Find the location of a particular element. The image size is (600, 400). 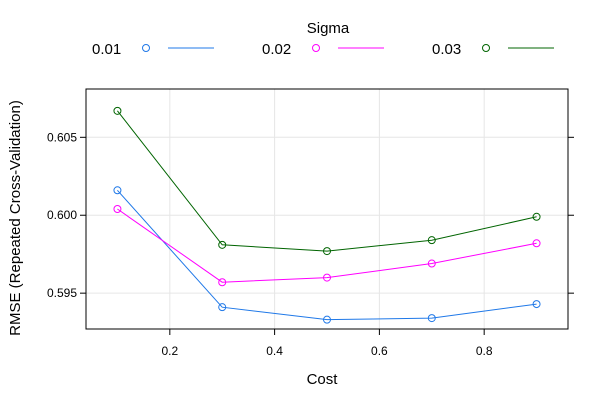

x-axis-label: Cost is located at coordinates (323, 379).